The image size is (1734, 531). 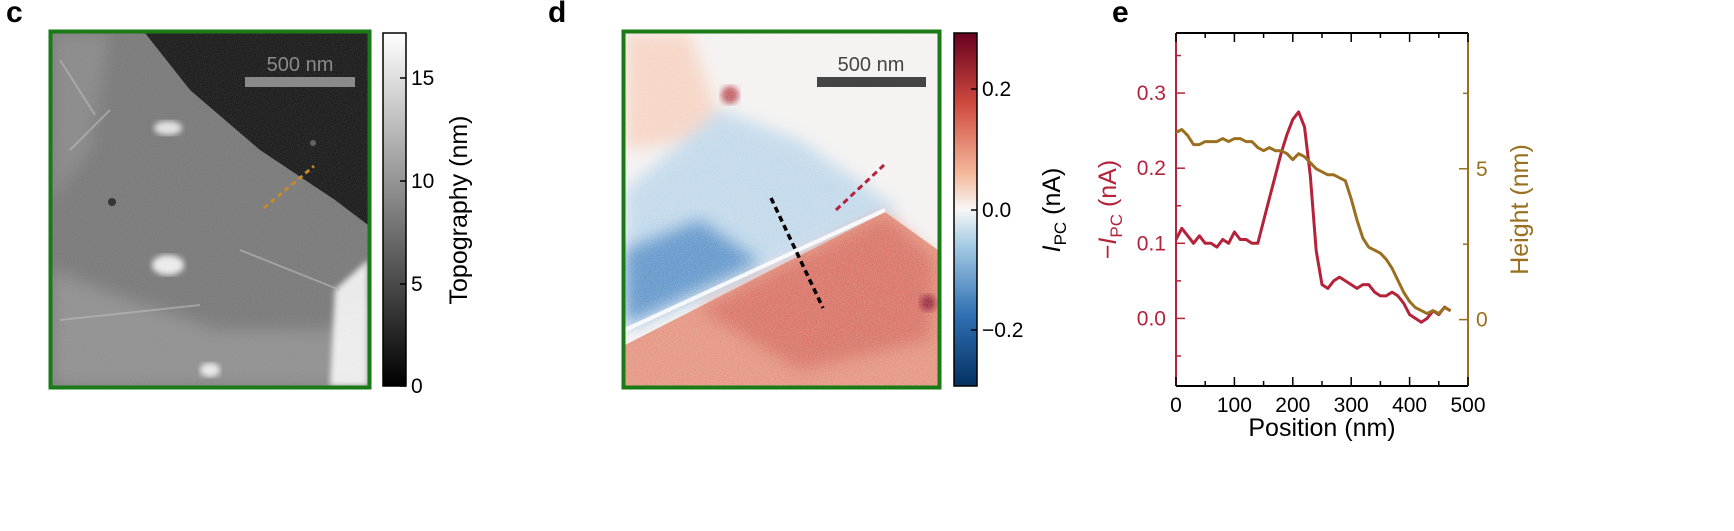 I want to click on photocurrent-image, so click(x=781, y=209).